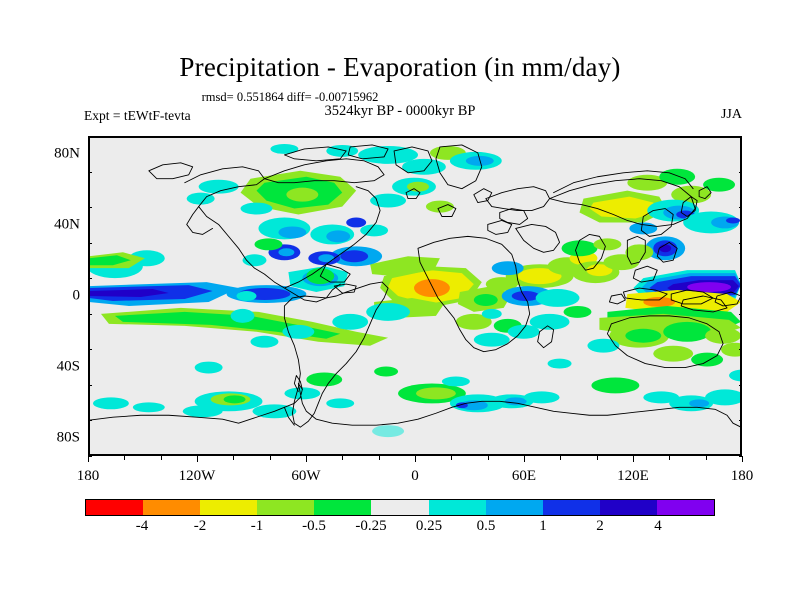  What do you see at coordinates (524, 476) in the screenshot?
I see `x-axis-label: 60E` at bounding box center [524, 476].